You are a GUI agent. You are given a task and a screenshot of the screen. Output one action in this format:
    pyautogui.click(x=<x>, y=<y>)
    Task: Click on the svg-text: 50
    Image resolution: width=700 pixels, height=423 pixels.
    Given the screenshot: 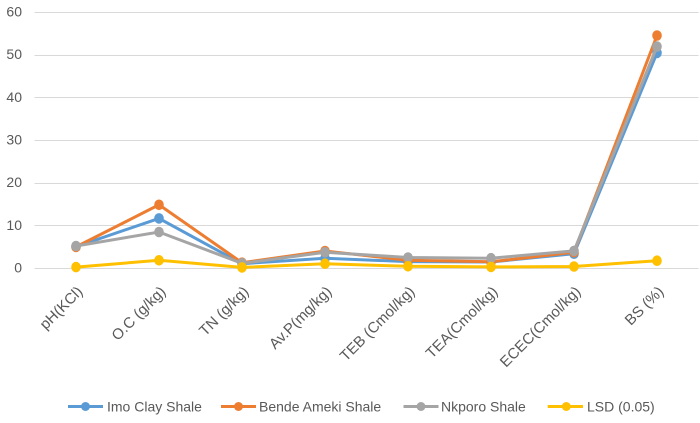 What is the action you would take?
    pyautogui.click(x=14, y=54)
    